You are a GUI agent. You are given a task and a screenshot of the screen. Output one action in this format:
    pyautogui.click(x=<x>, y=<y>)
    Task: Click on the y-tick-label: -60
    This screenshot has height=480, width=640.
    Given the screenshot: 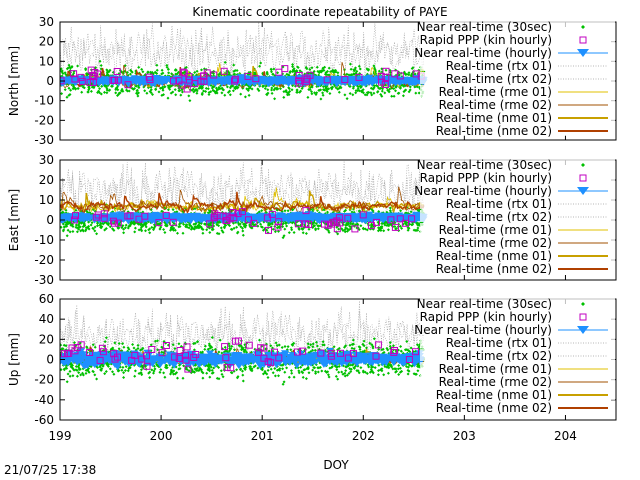 What is the action you would take?
    pyautogui.click(x=44, y=420)
    